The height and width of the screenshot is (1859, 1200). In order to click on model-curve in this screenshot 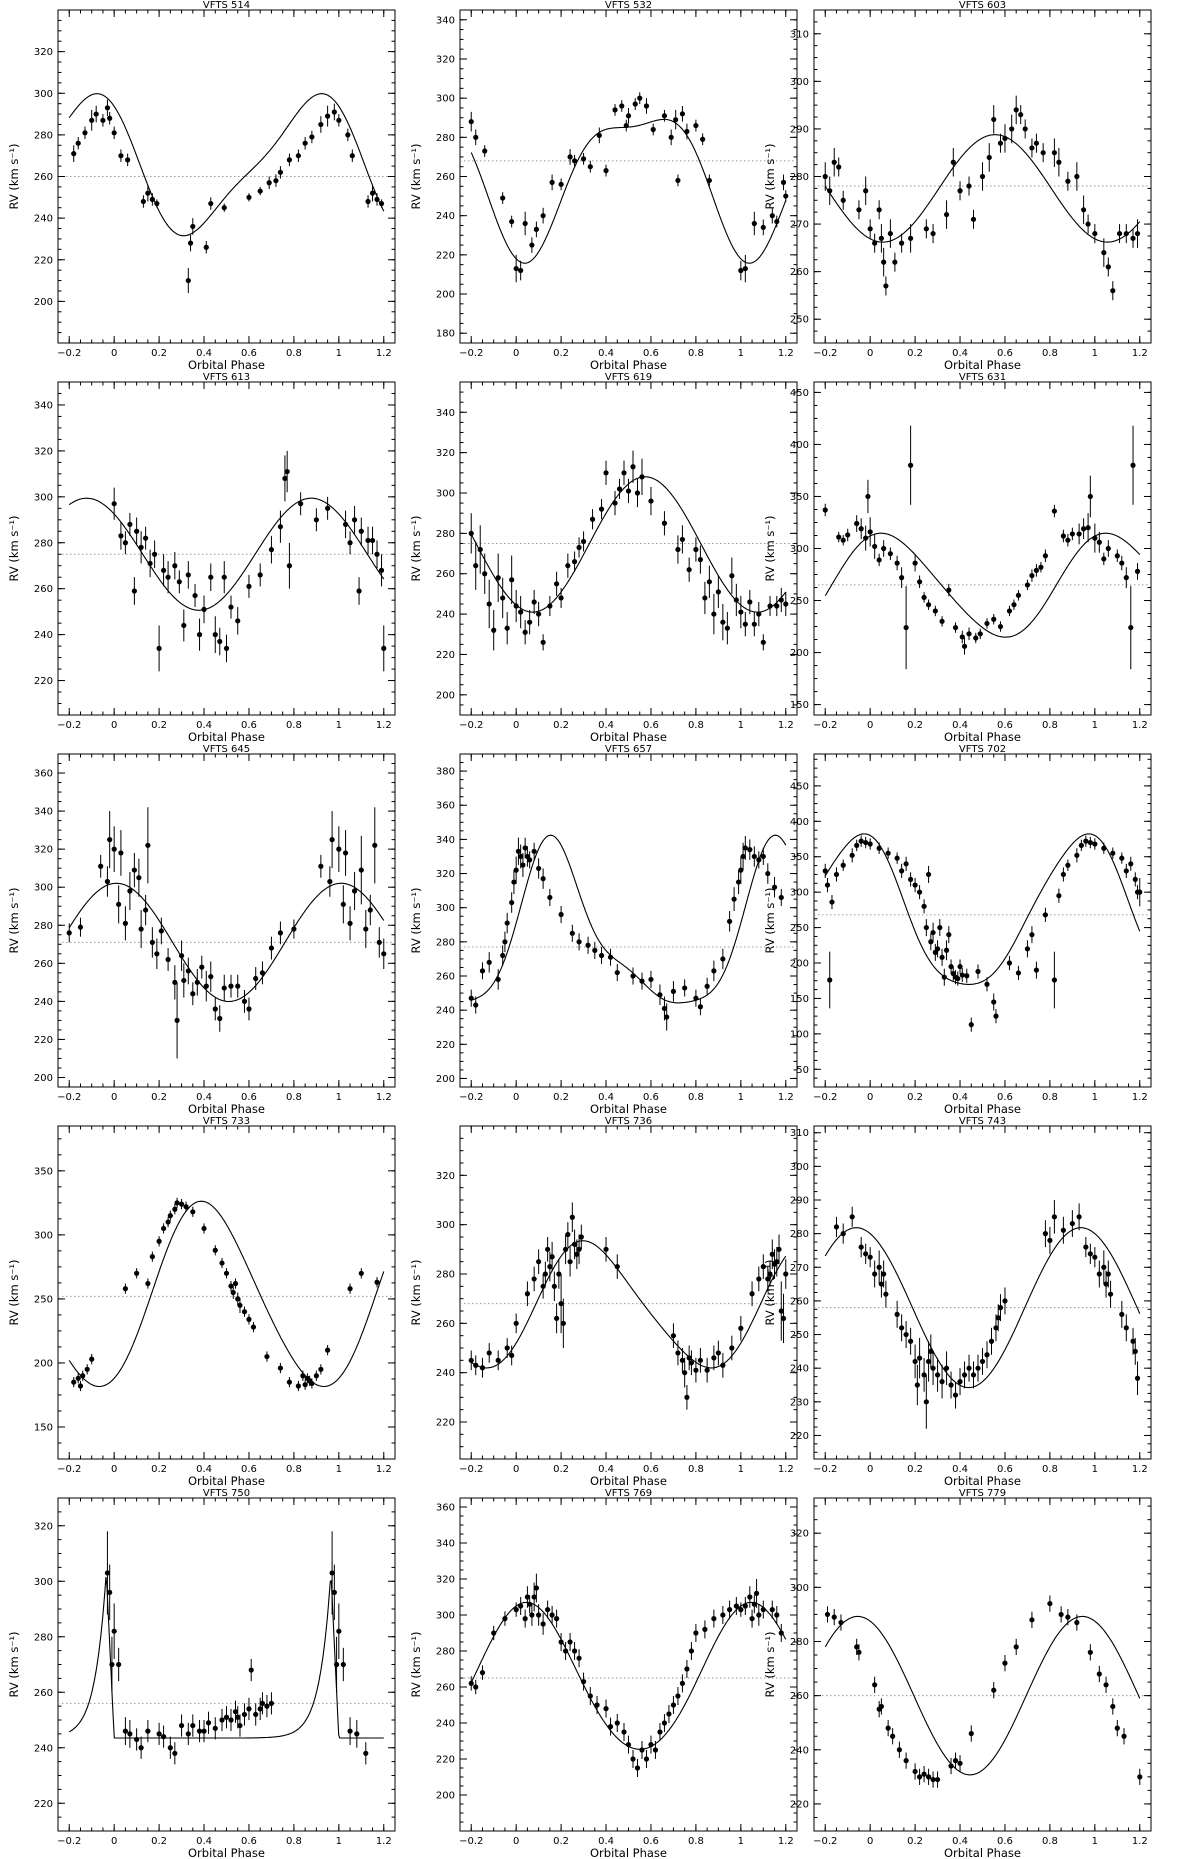, I will do `click(628, 1304)`.